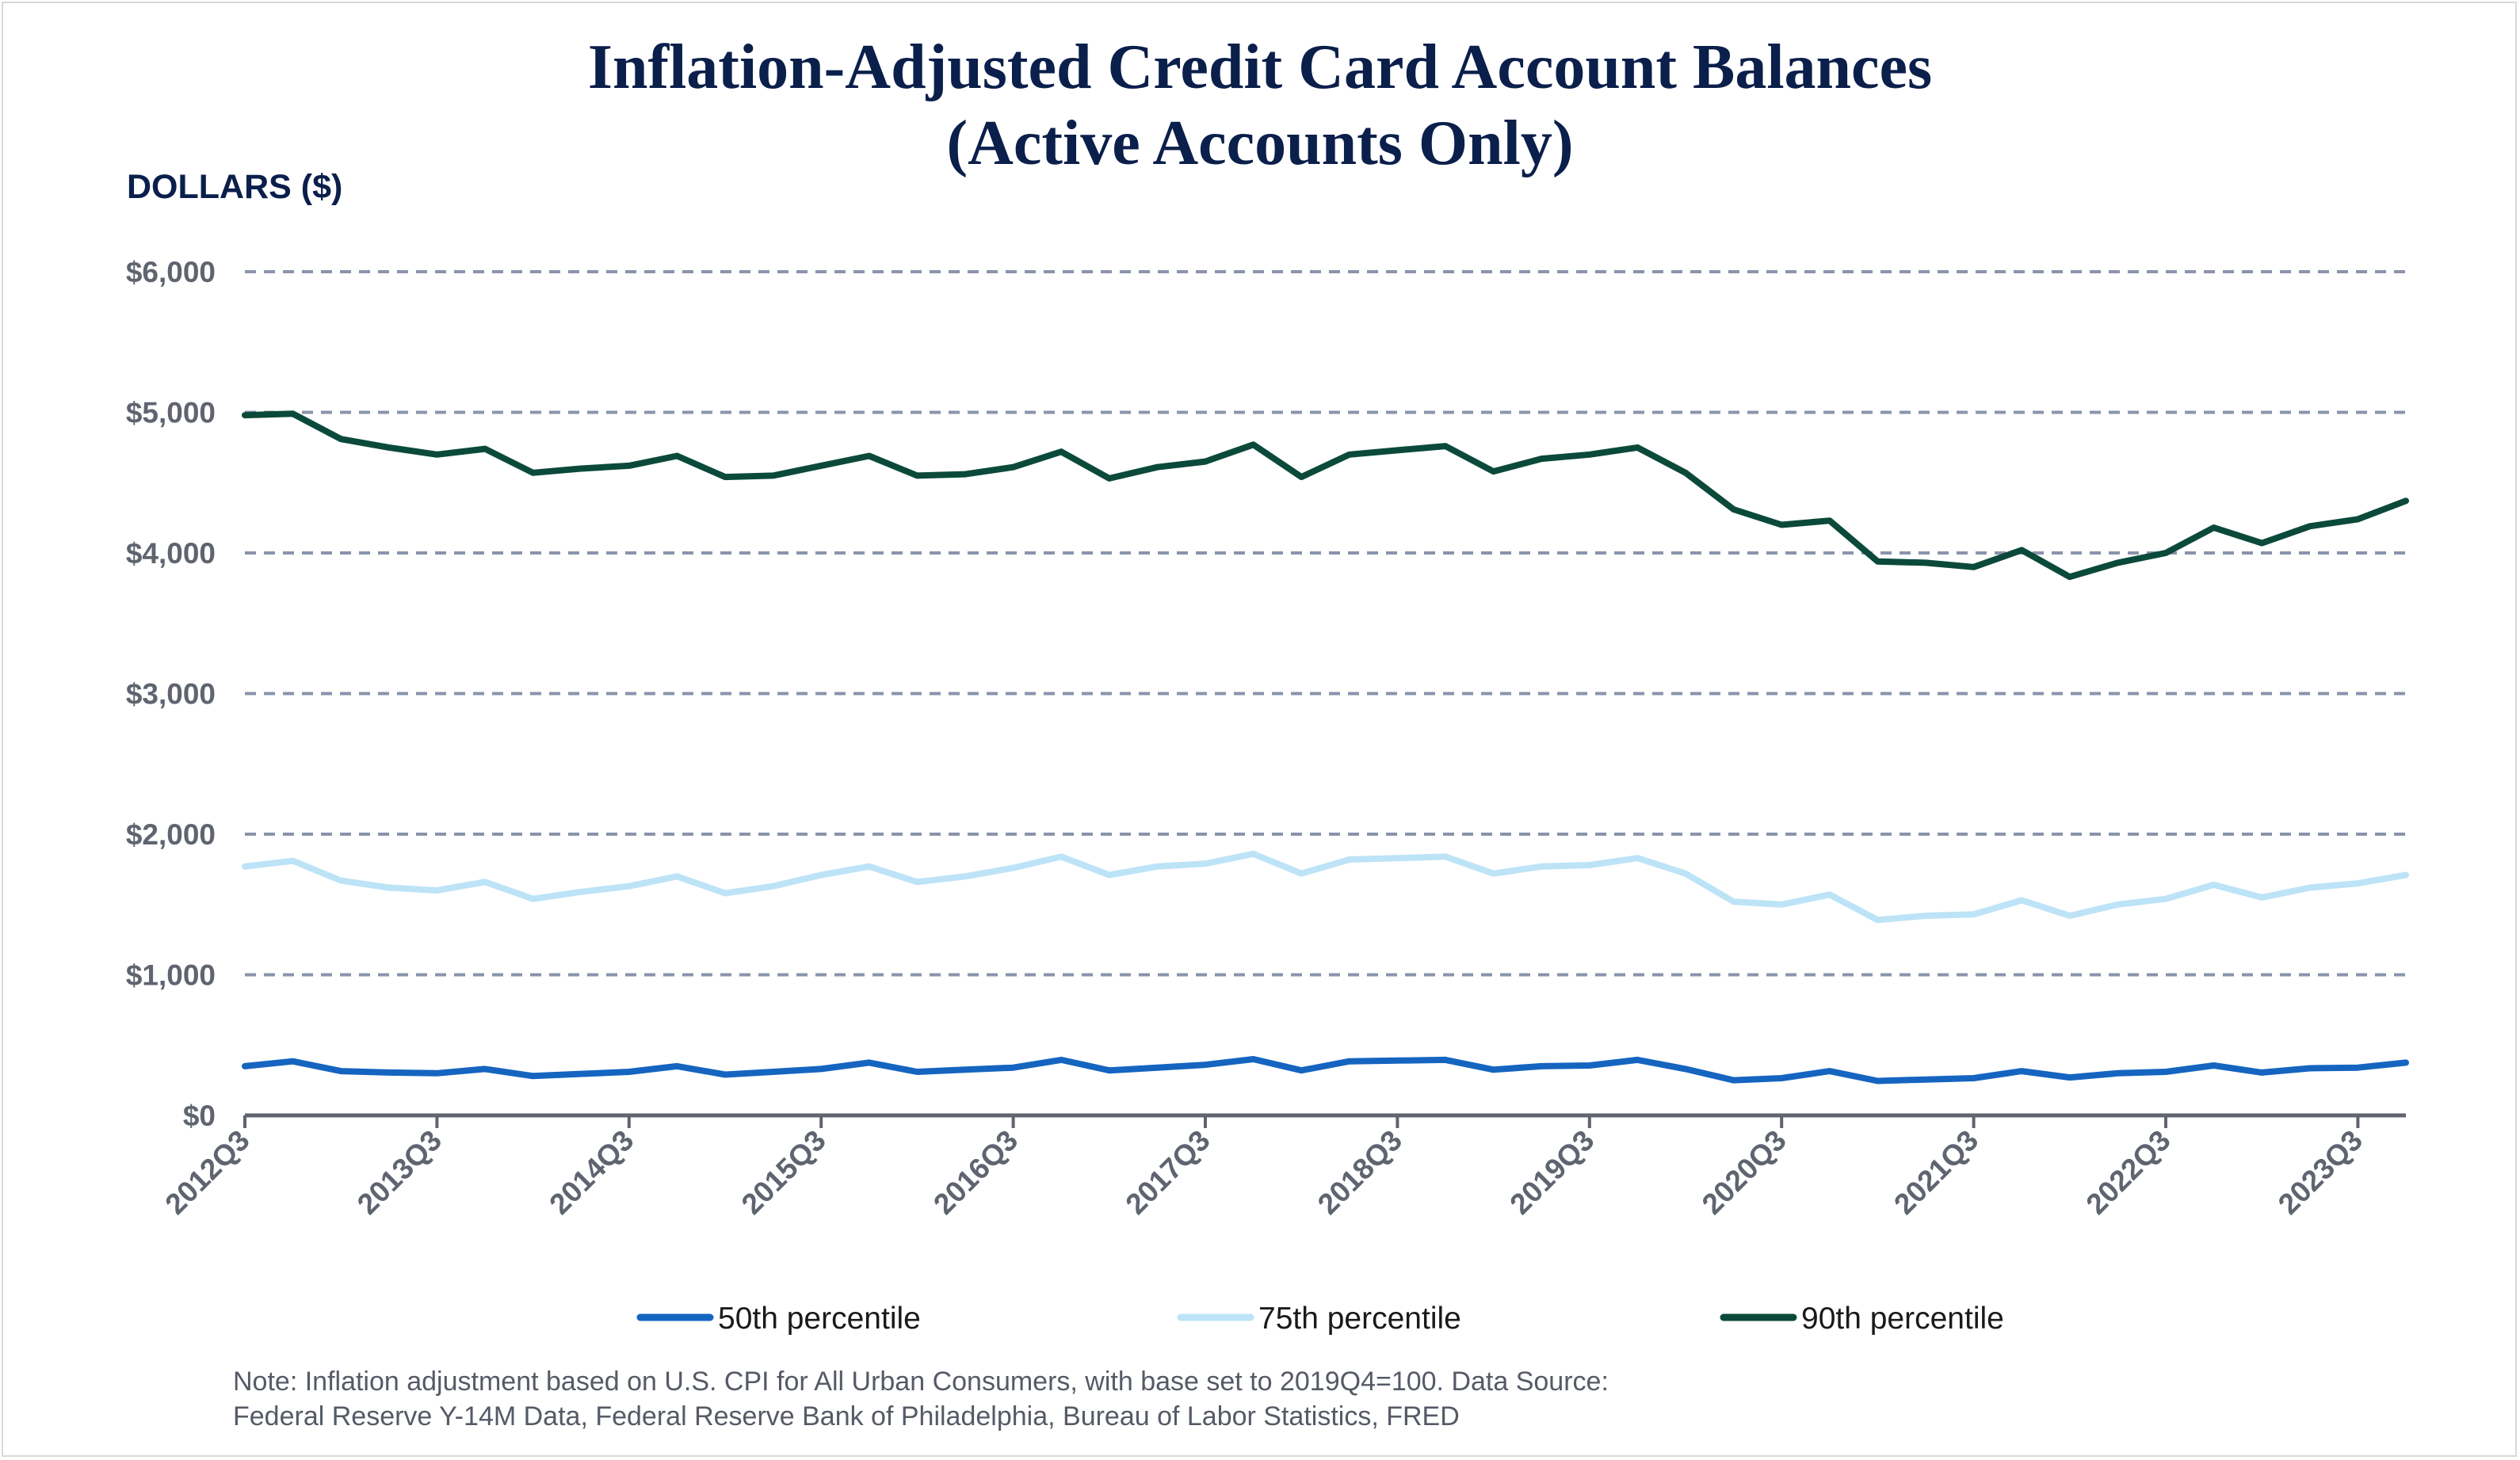 This screenshot has height=1460, width=2520. What do you see at coordinates (171, 272) in the screenshot?
I see `y-tick-label: $6,000` at bounding box center [171, 272].